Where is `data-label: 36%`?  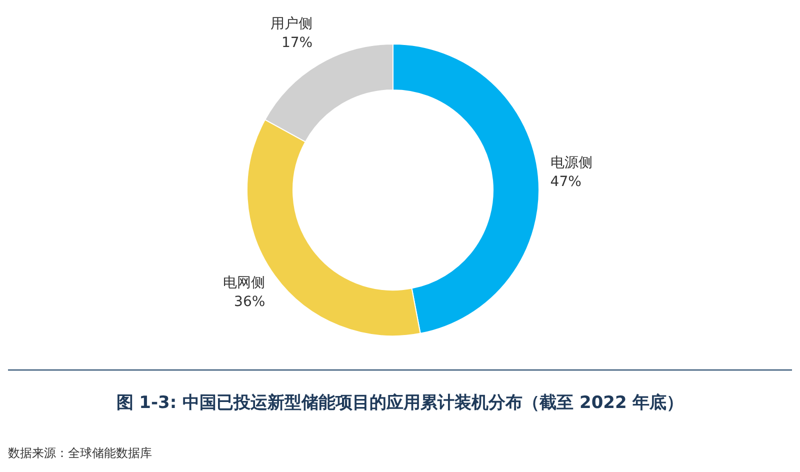
data-label: 36% is located at coordinates (250, 302).